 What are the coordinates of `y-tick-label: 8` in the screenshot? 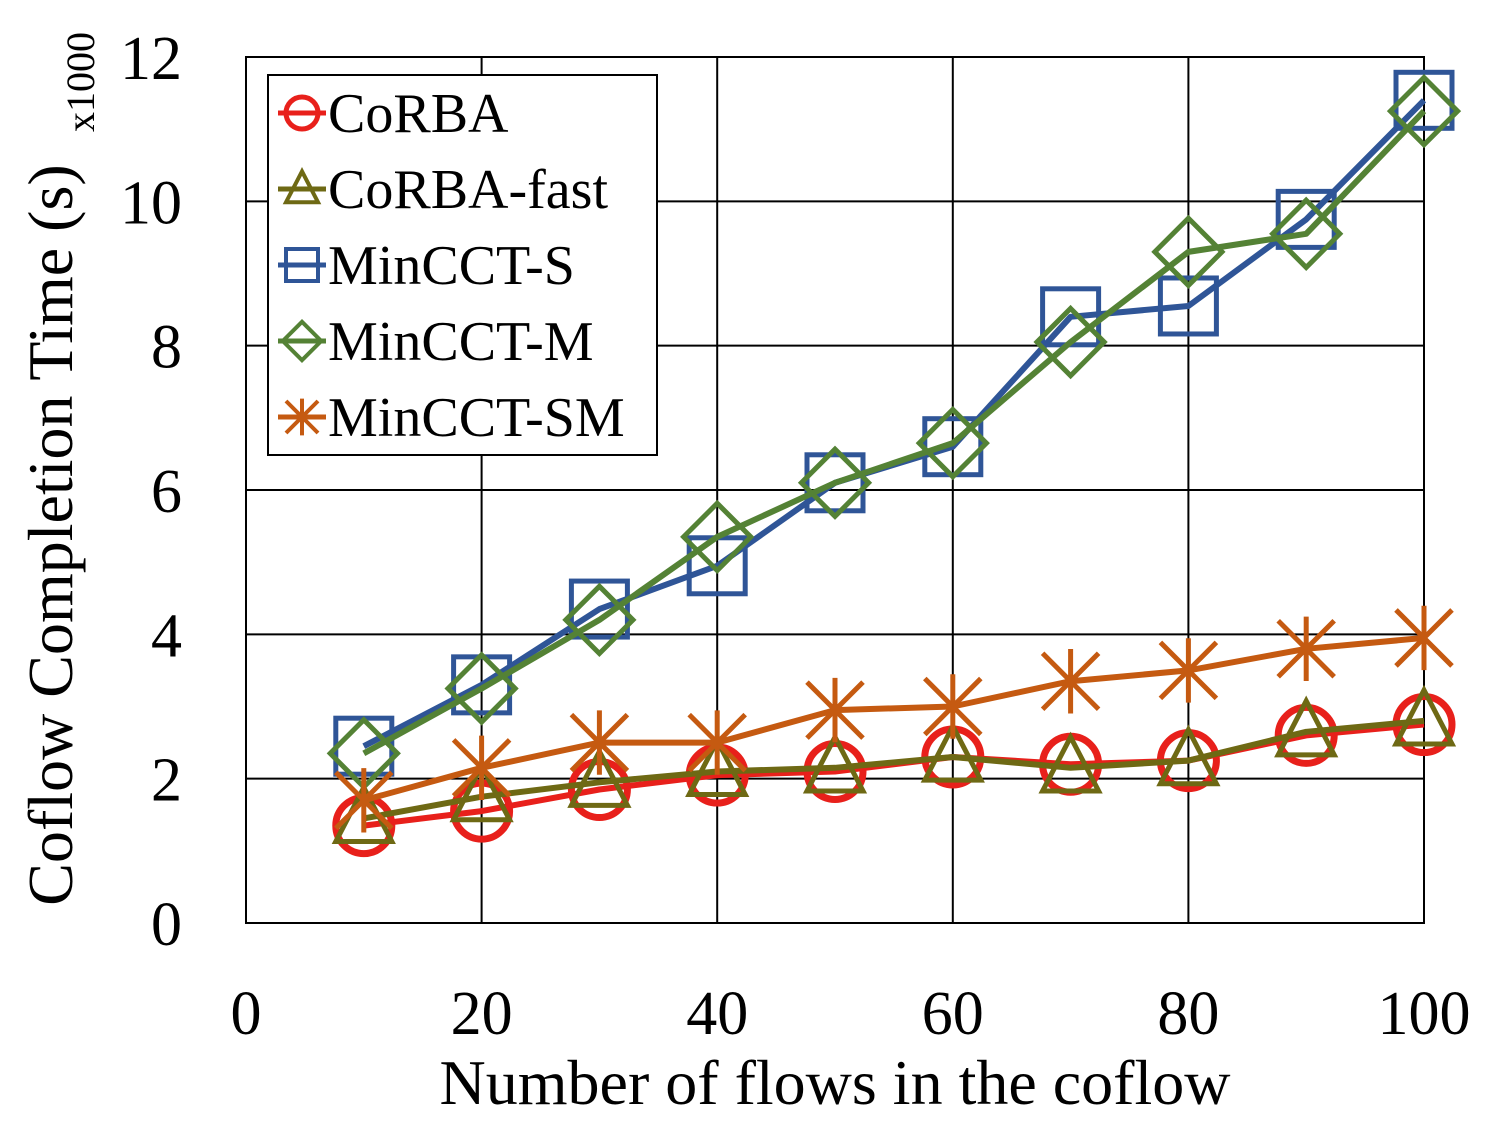 It's located at (166, 348).